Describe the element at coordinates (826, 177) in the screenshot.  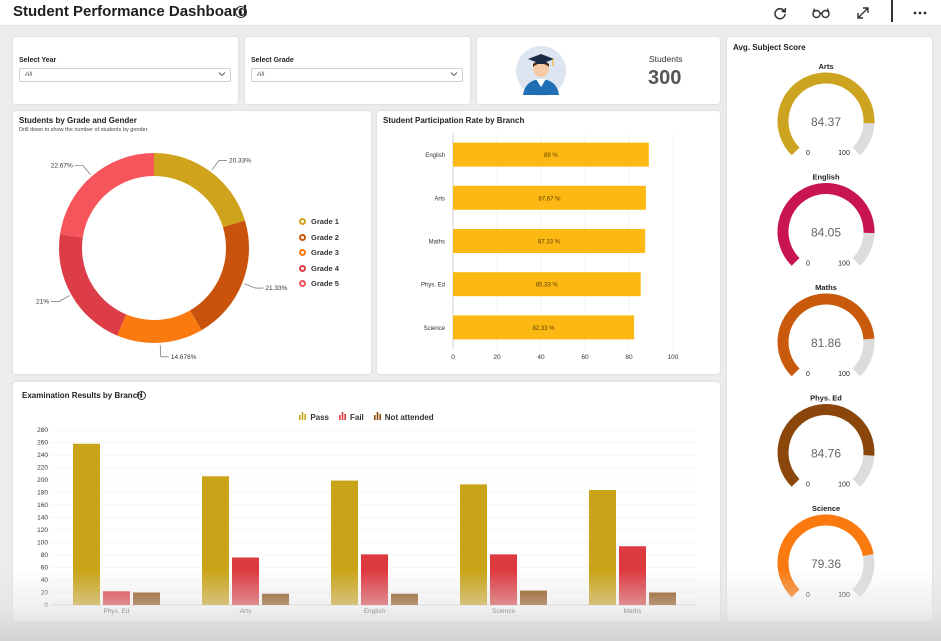
I see `gauge-subject-label: English` at that location.